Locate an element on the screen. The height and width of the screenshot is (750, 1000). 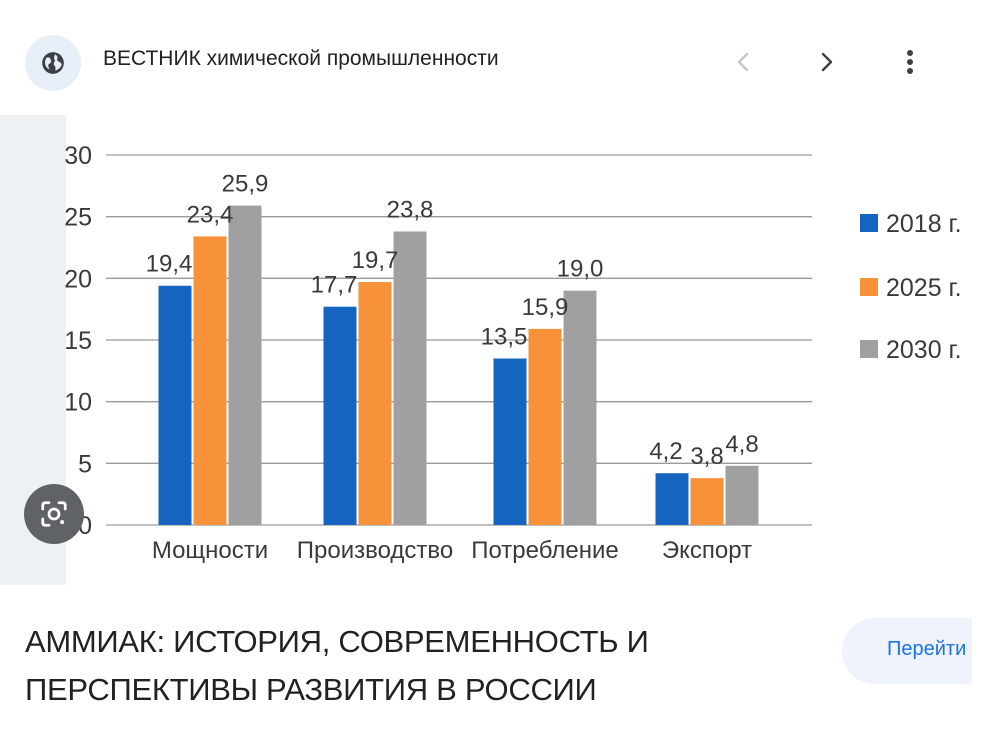
result-title-line-2: ПЕРСПЕКТИВЫ РАЗВИТИЯ В РОССИИ is located at coordinates (311, 689).